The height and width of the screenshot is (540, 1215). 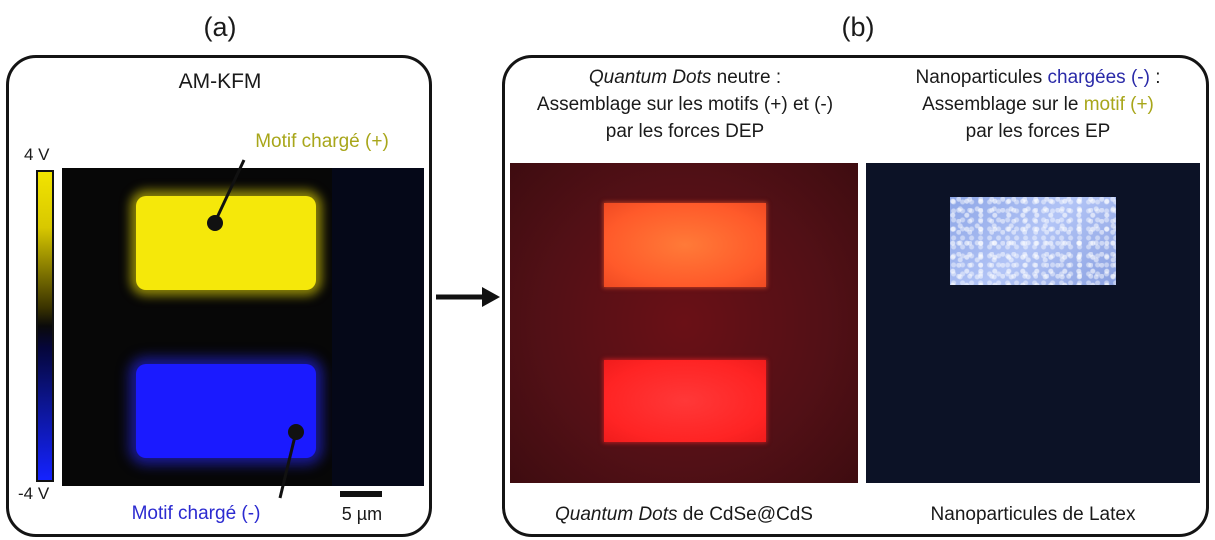 I want to click on np-caption-line3: par les forces EP, so click(x=1038, y=131).